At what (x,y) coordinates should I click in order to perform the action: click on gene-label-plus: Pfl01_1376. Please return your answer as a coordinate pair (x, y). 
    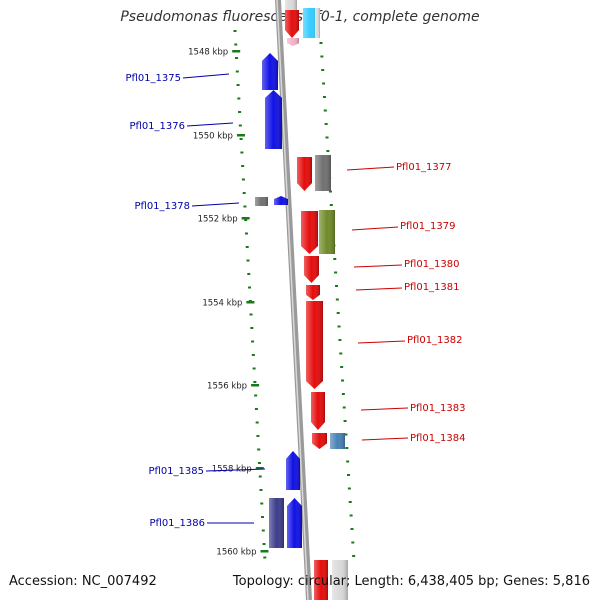
    Looking at the image, I should click on (157, 126).